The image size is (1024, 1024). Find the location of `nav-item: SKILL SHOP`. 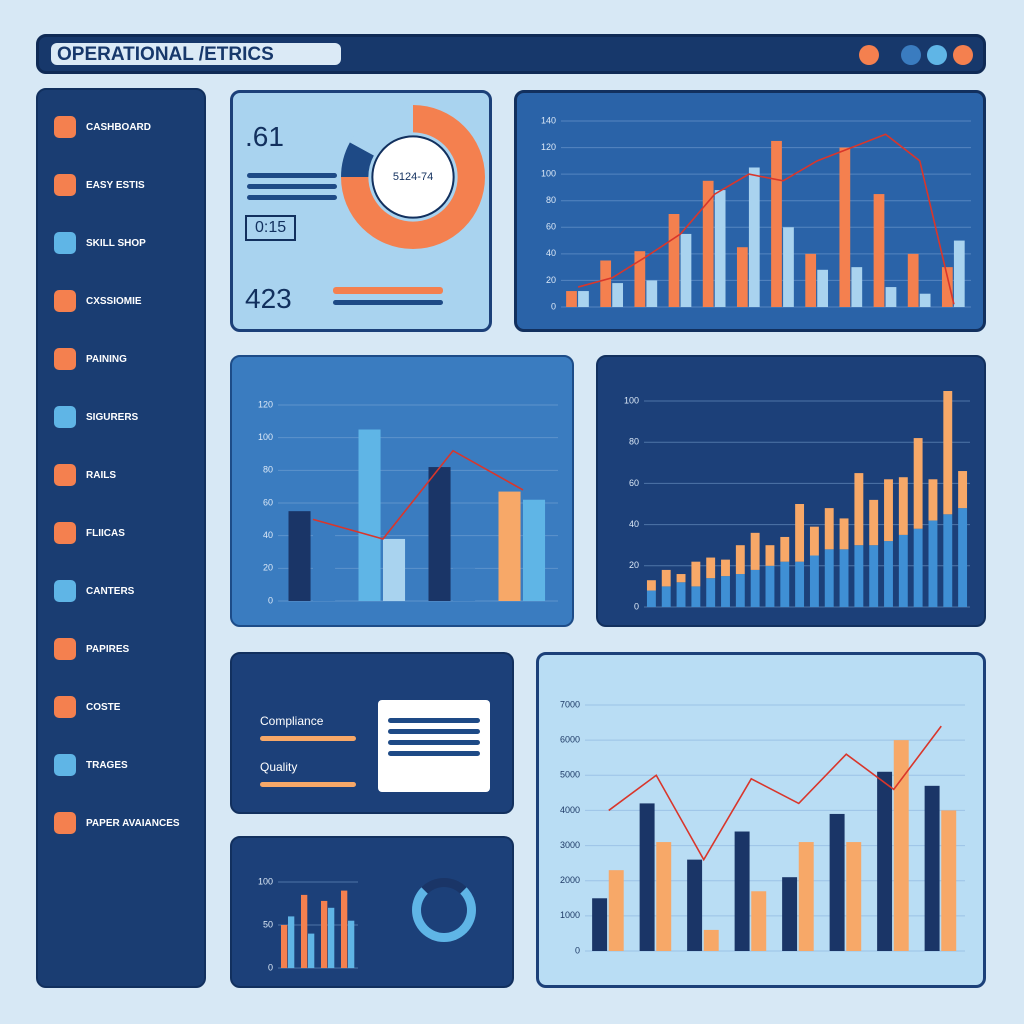

nav-item: SKILL SHOP is located at coordinates (121, 243).